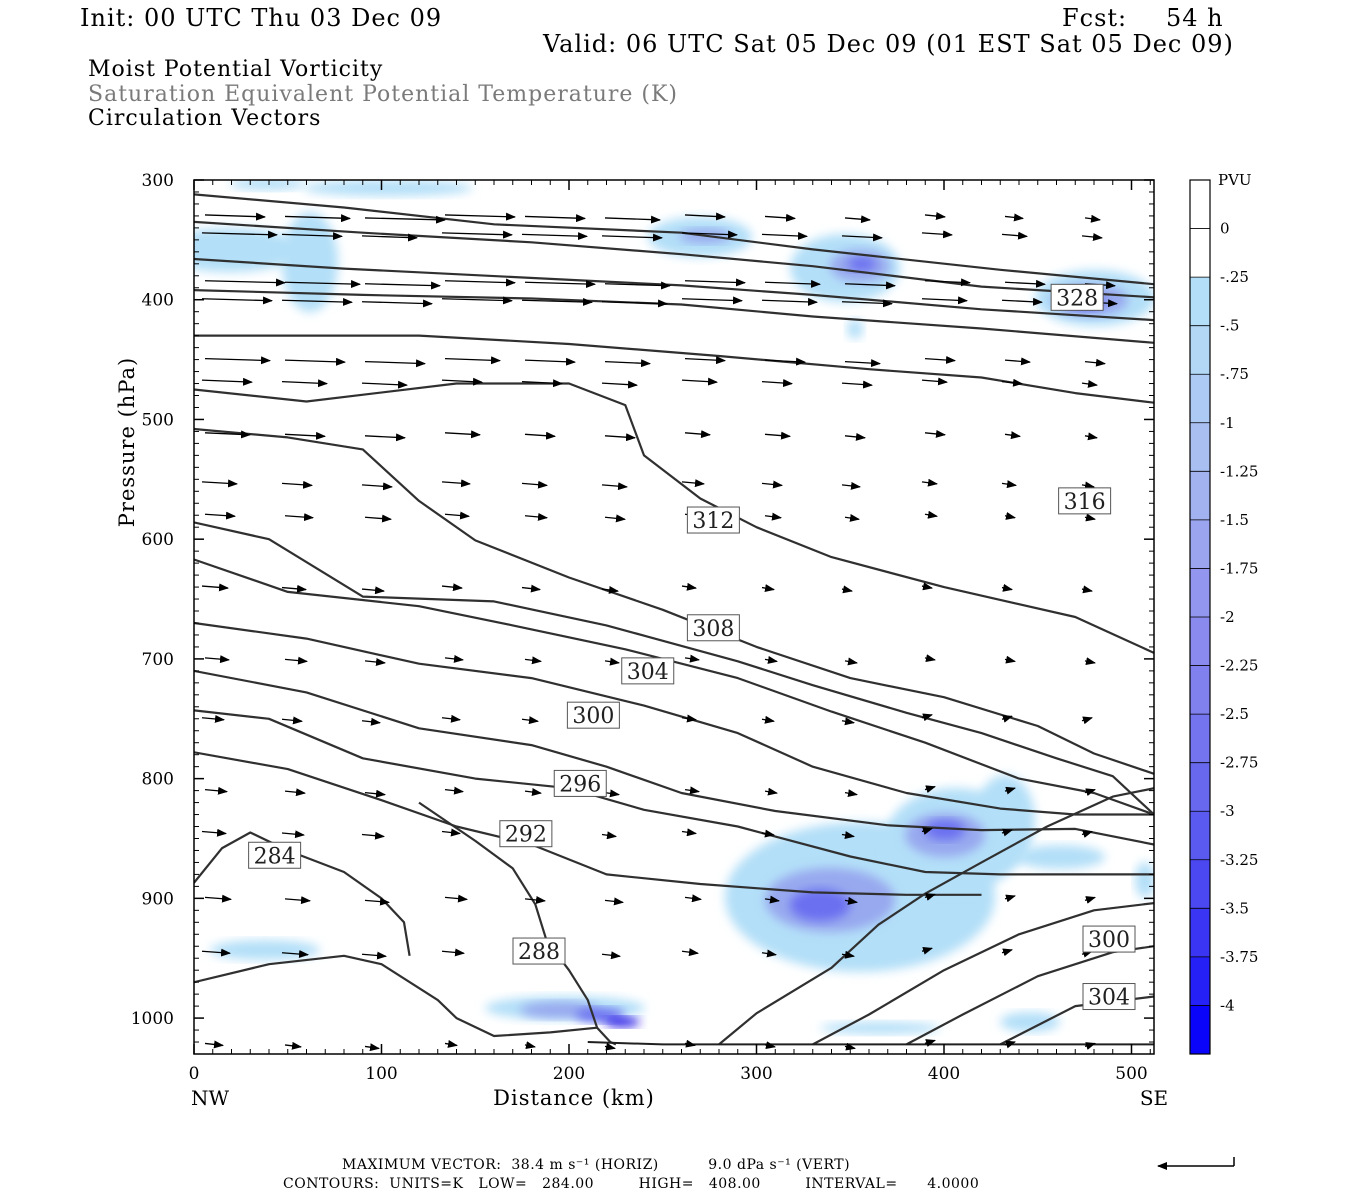 This screenshot has width=1350, height=1200. What do you see at coordinates (648, 671) in the screenshot?
I see `contour-label-304: 304` at bounding box center [648, 671].